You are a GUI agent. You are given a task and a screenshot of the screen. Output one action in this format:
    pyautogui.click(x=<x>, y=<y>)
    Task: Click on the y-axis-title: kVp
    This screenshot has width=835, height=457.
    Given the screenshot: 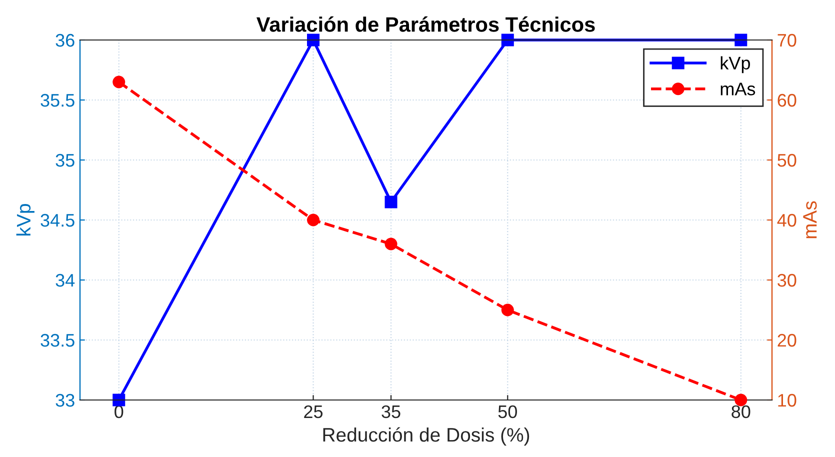 What is the action you would take?
    pyautogui.click(x=25, y=220)
    